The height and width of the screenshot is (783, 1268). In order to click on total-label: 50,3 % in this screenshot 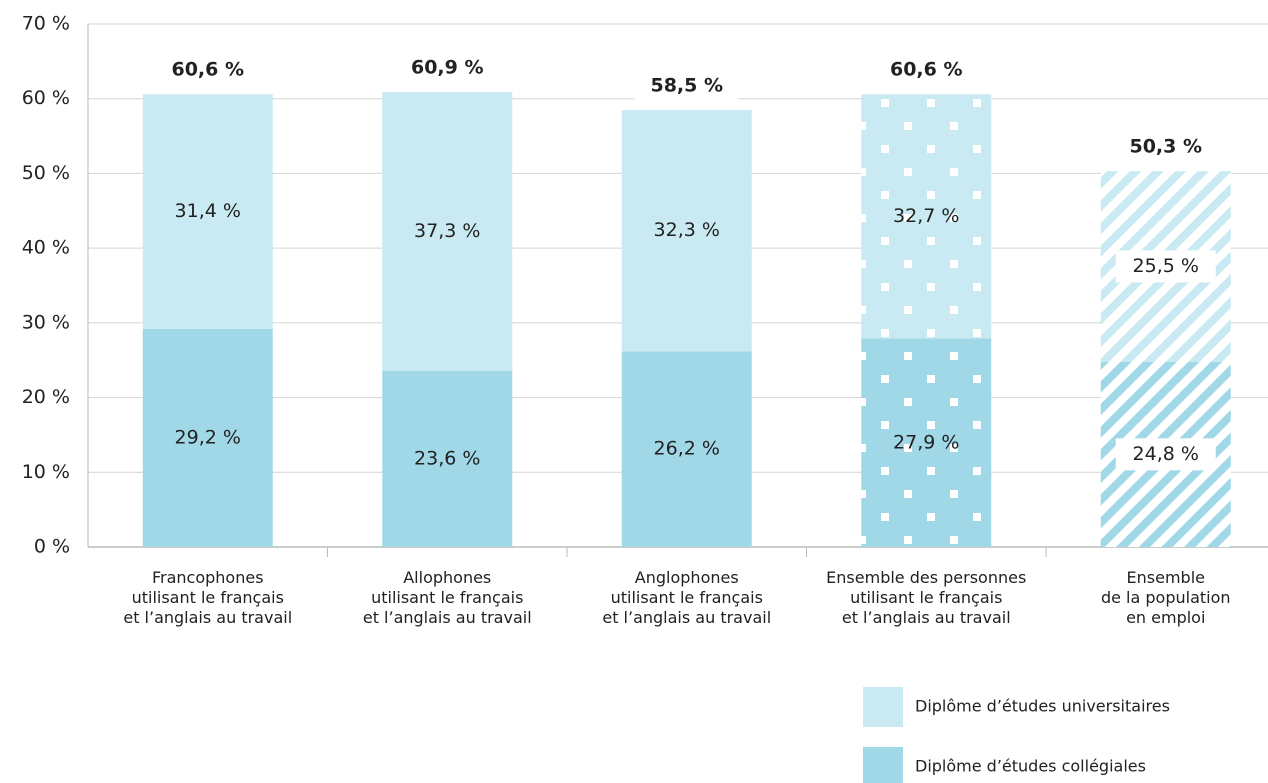, I will do `click(1165, 147)`.